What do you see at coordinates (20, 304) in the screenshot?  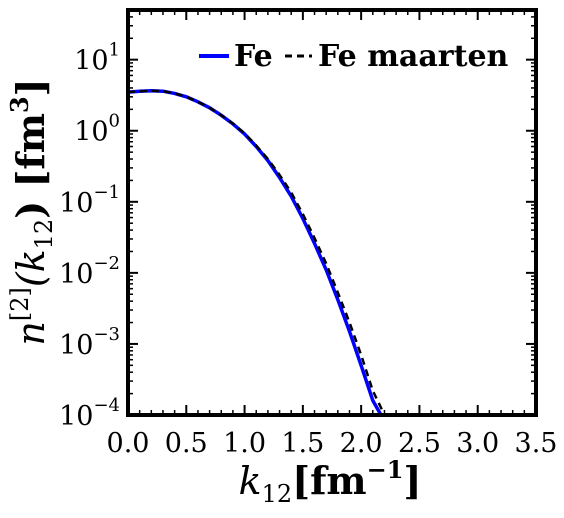 I see `y-axis-sup: [2]` at bounding box center [20, 304].